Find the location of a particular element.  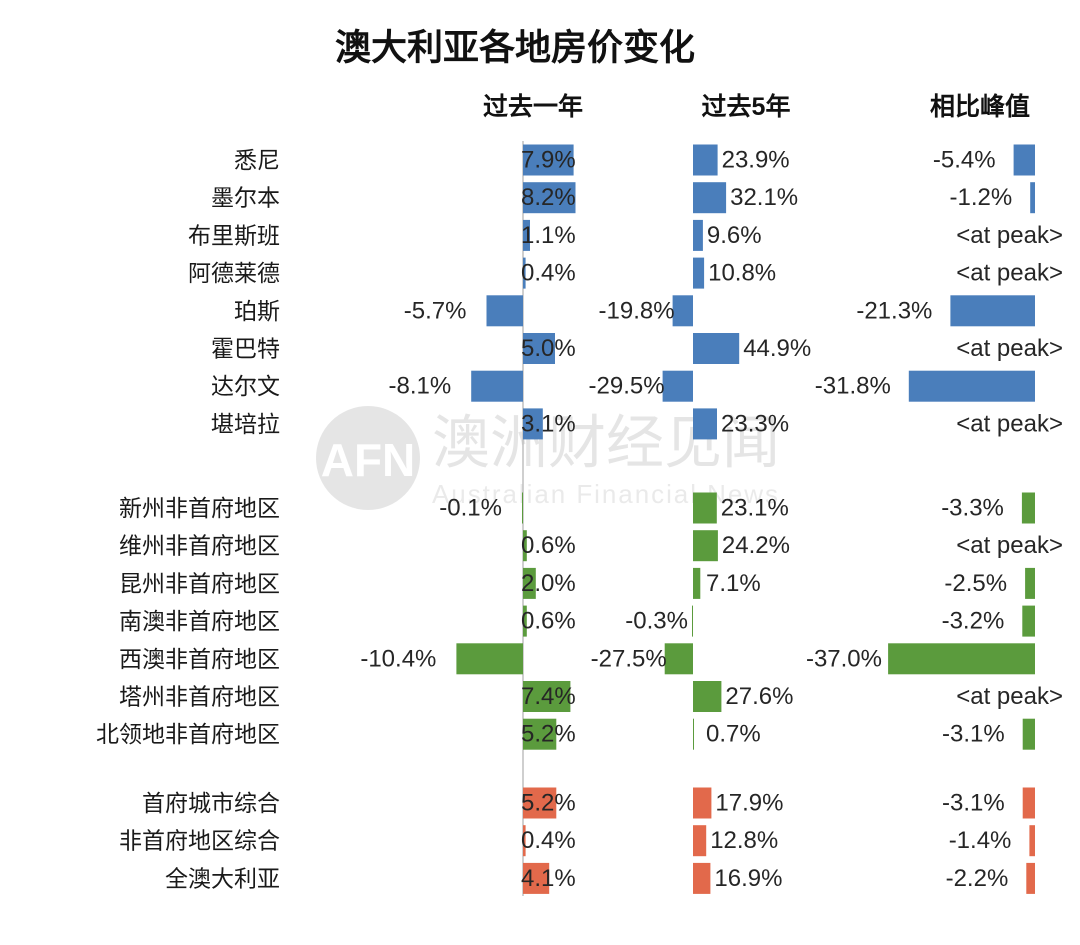

value-label: -21.3% is located at coordinates (894, 310).